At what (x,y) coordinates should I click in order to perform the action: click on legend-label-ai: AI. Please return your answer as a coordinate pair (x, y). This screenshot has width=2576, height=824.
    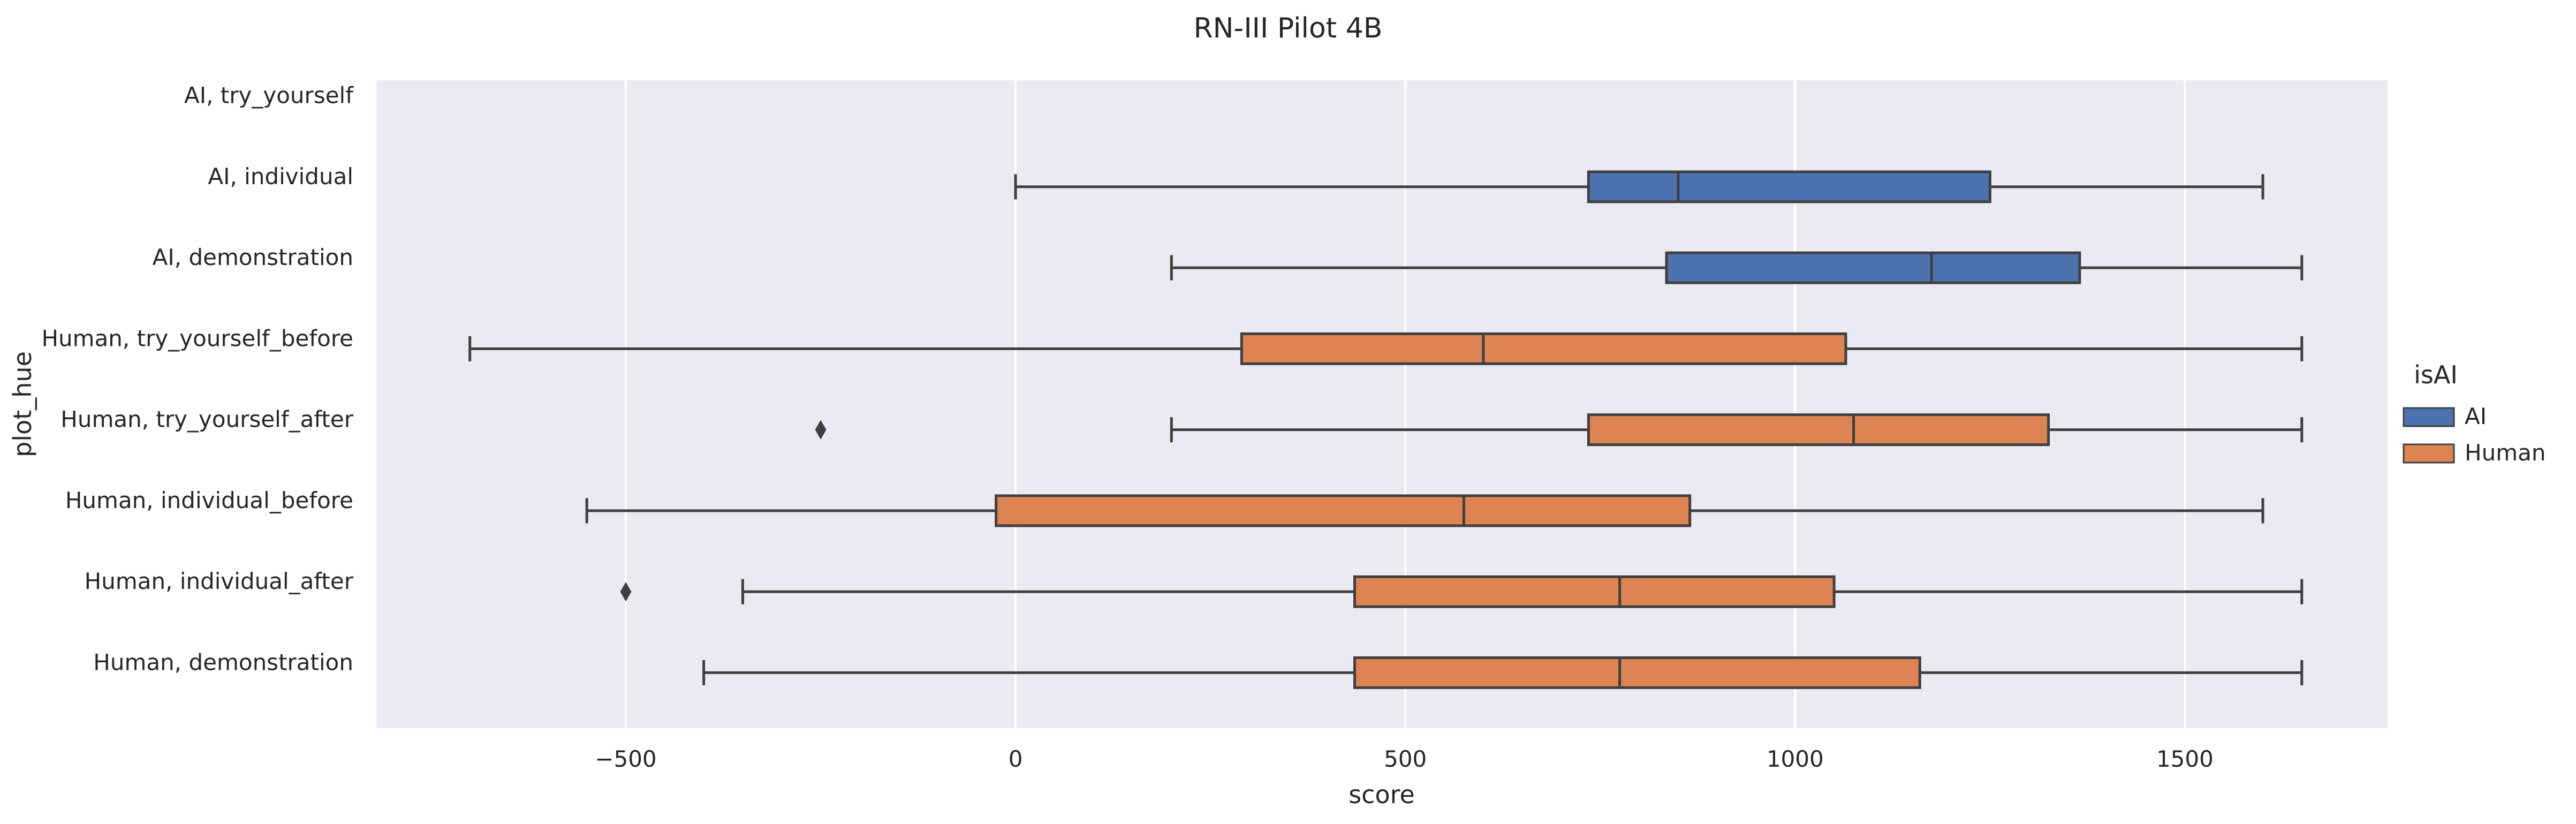
    Looking at the image, I should click on (2476, 416).